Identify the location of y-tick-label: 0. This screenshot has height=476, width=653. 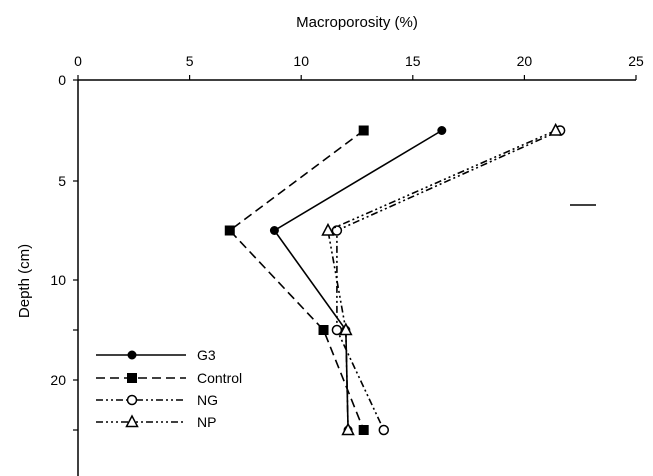
(62, 80).